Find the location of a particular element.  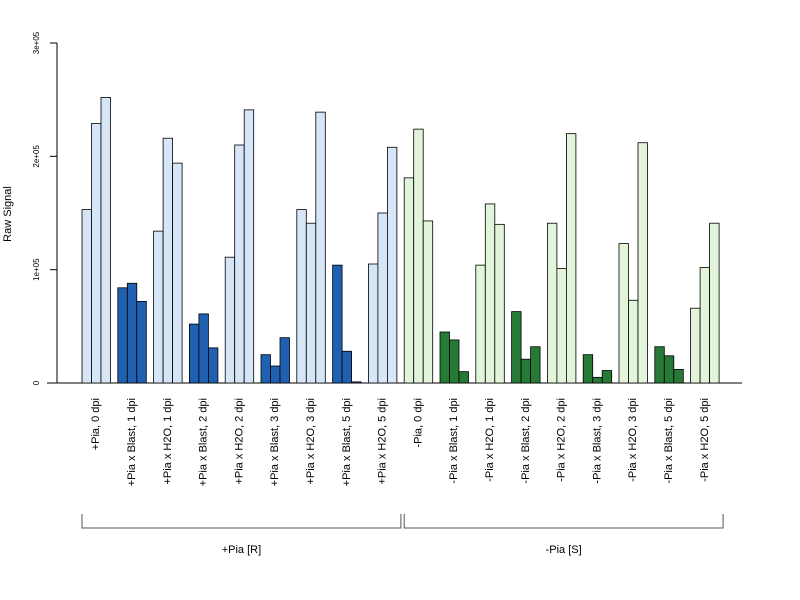

y-axis-label: Raw Signal is located at coordinates (8, 214).